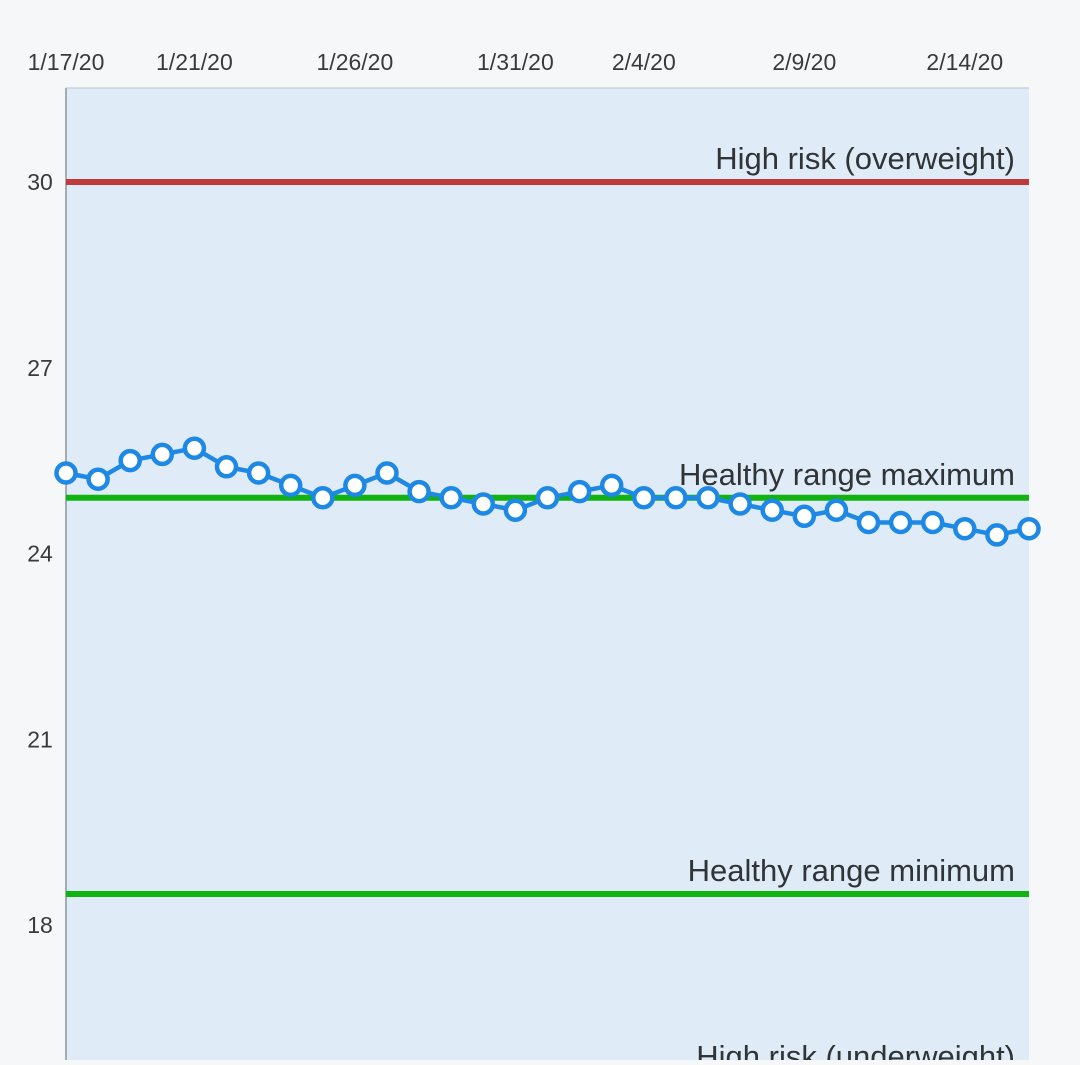  Describe the element at coordinates (865, 158) in the screenshot. I see `reference-line-label-0: High risk (overweight)` at that location.